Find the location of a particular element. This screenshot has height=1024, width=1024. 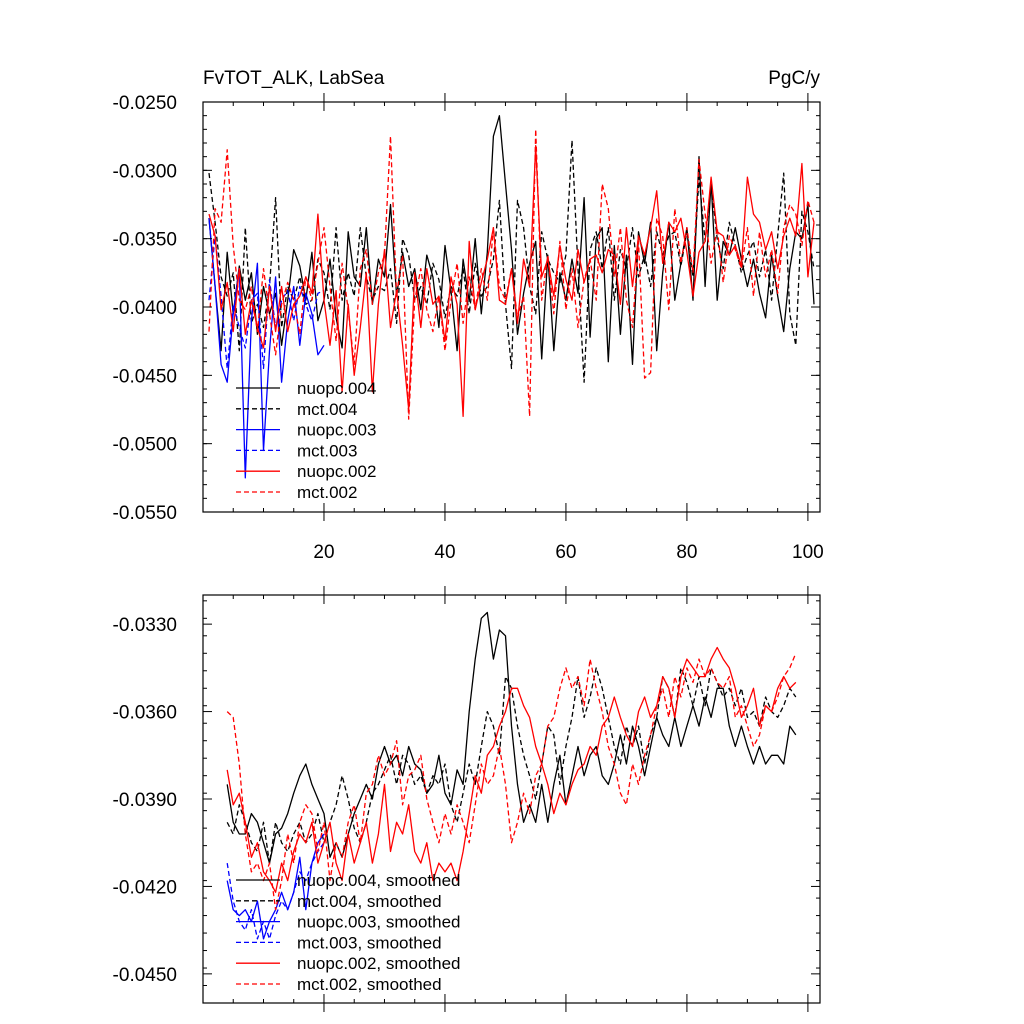

series-line-nuopc.002 is located at coordinates (511, 769).